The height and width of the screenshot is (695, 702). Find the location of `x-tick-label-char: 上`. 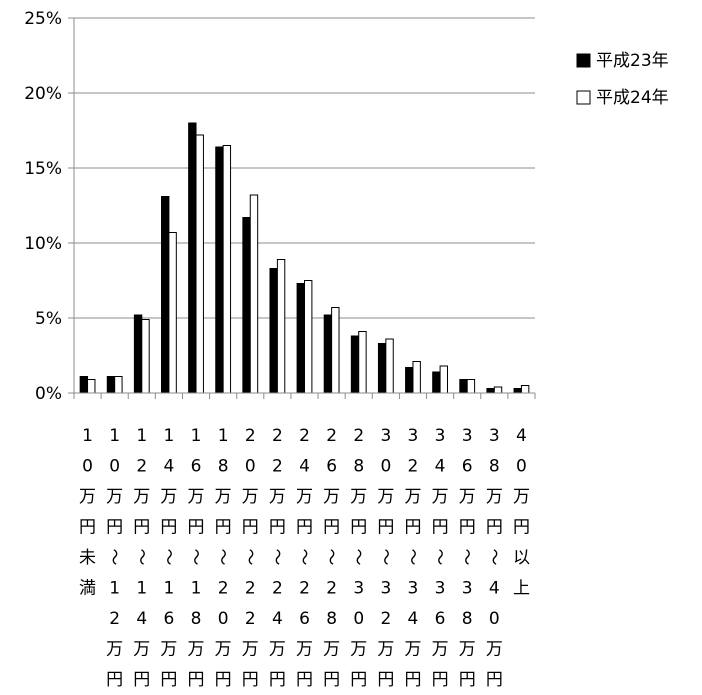

x-tick-label-char: 上 is located at coordinates (521, 589).